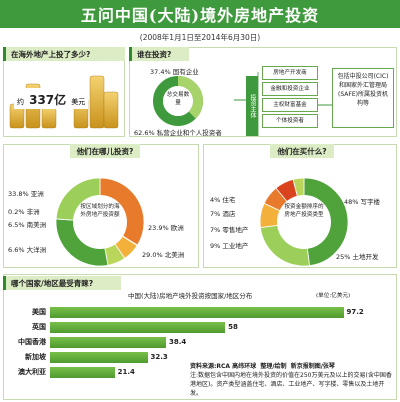 The width and height of the screenshot is (400, 402). What do you see at coordinates (32, 342) in the screenshot?
I see `bar-label-2: 中国香港` at bounding box center [32, 342].